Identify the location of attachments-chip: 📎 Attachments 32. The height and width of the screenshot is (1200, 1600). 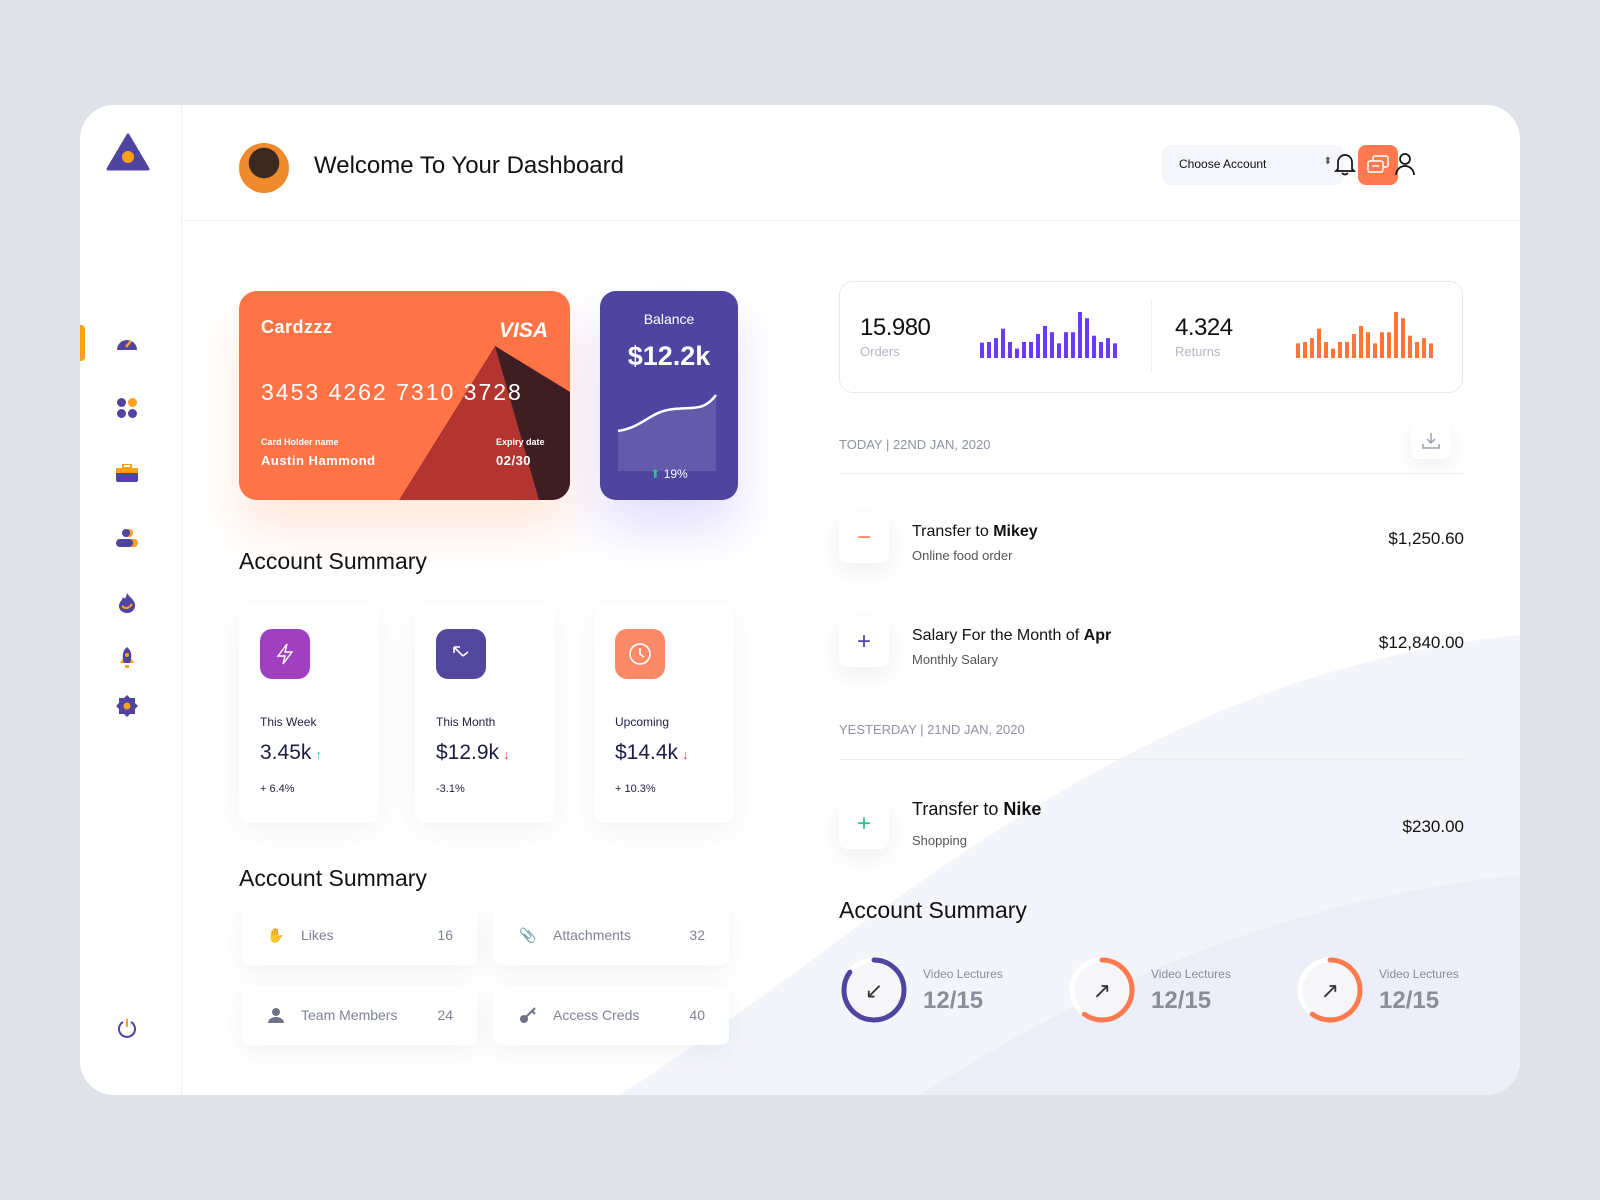
(611, 935).